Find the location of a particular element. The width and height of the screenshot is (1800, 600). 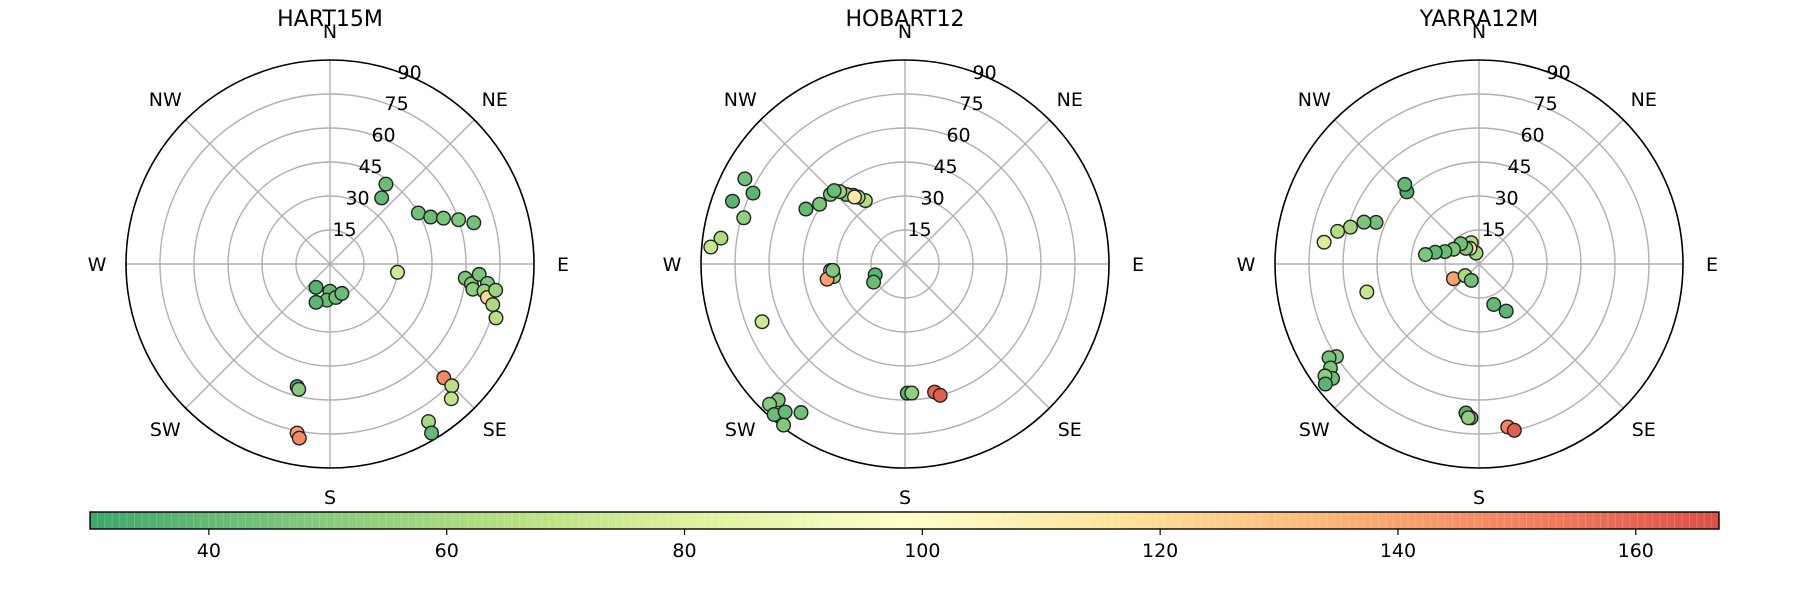

colorbar-frame is located at coordinates (904, 520).